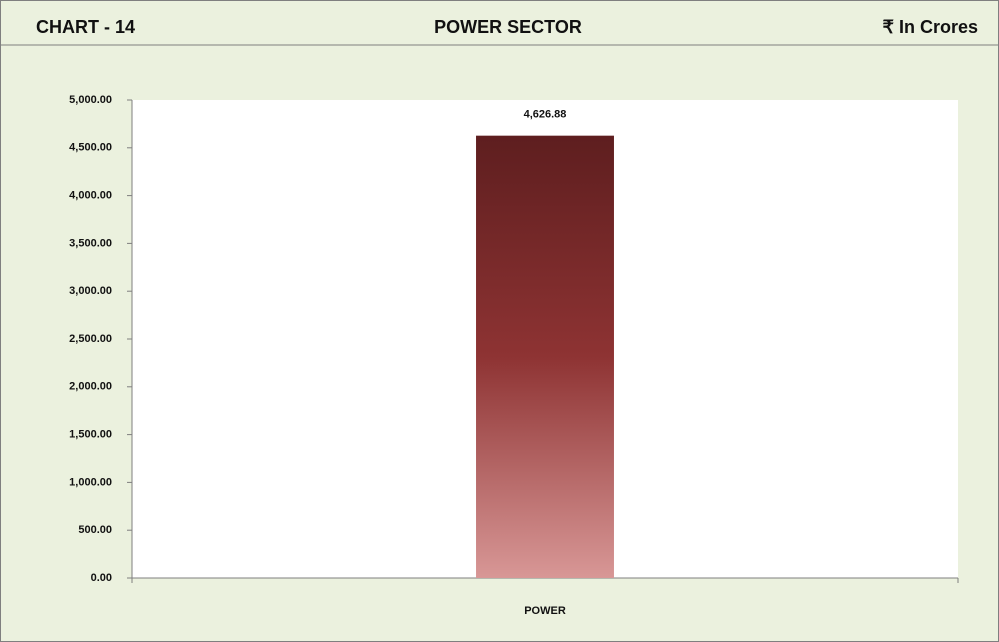 The height and width of the screenshot is (642, 999). What do you see at coordinates (545, 611) in the screenshot?
I see `x-tick-label: POWER` at bounding box center [545, 611].